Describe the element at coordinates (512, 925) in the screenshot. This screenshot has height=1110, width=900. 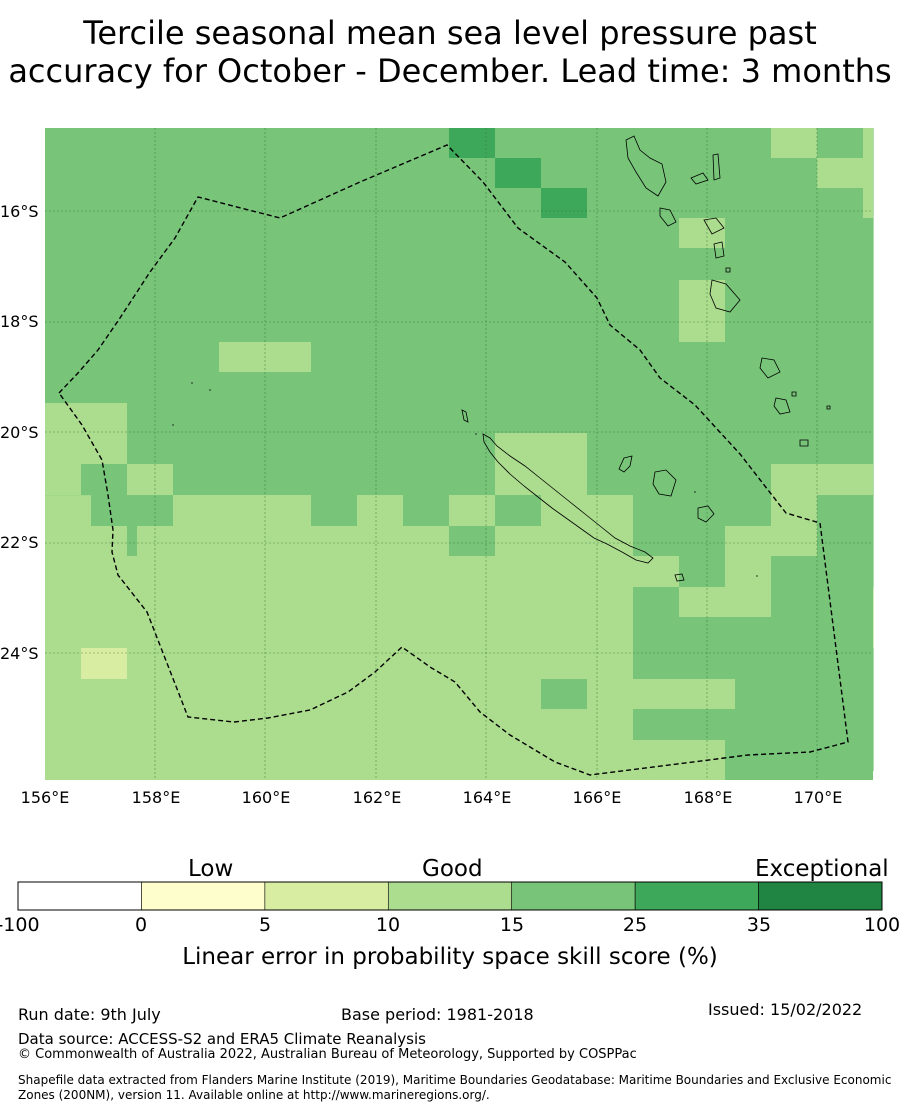
I see `colorbar-tick: 15` at that location.